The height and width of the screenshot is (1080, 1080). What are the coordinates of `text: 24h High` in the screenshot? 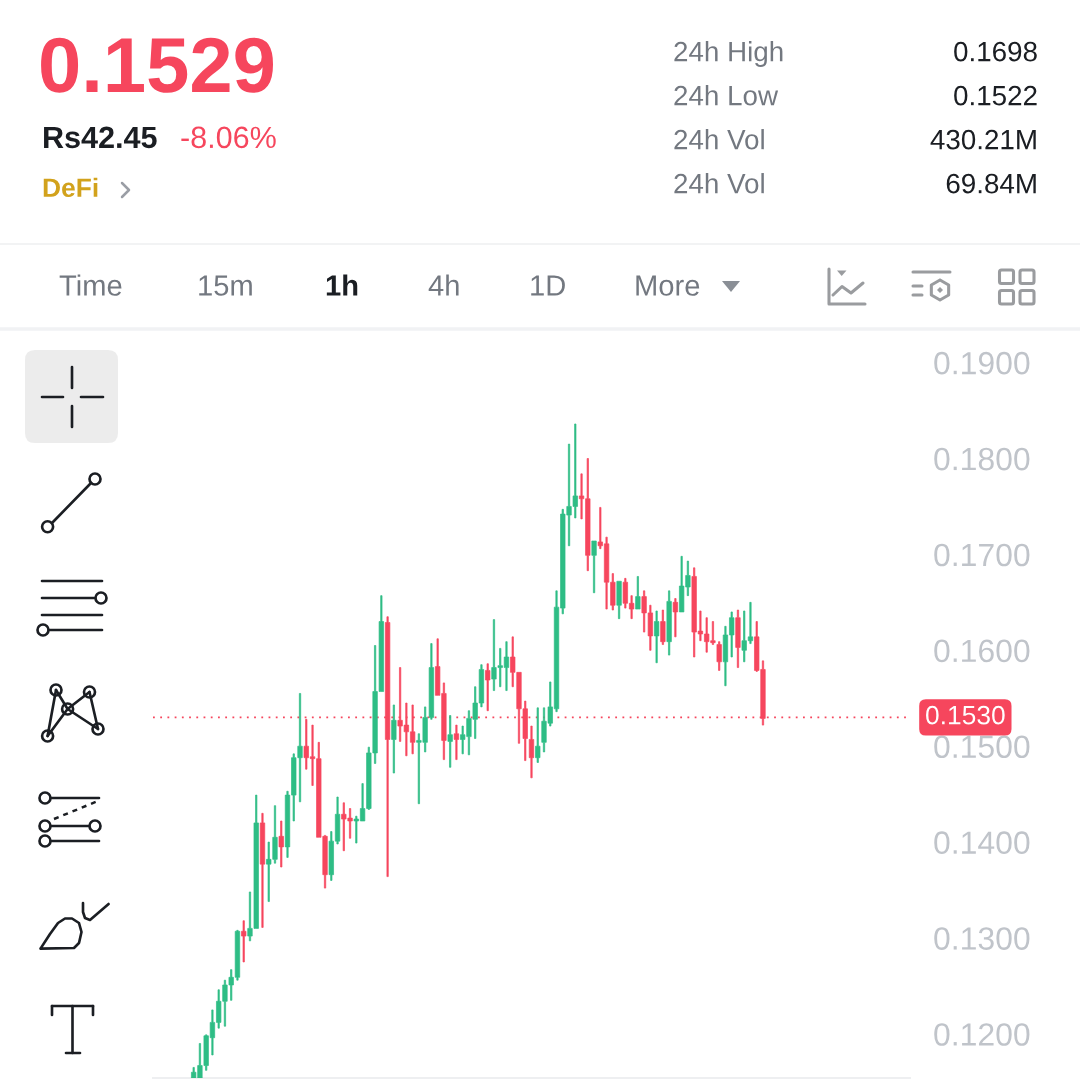 It's located at (728, 54).